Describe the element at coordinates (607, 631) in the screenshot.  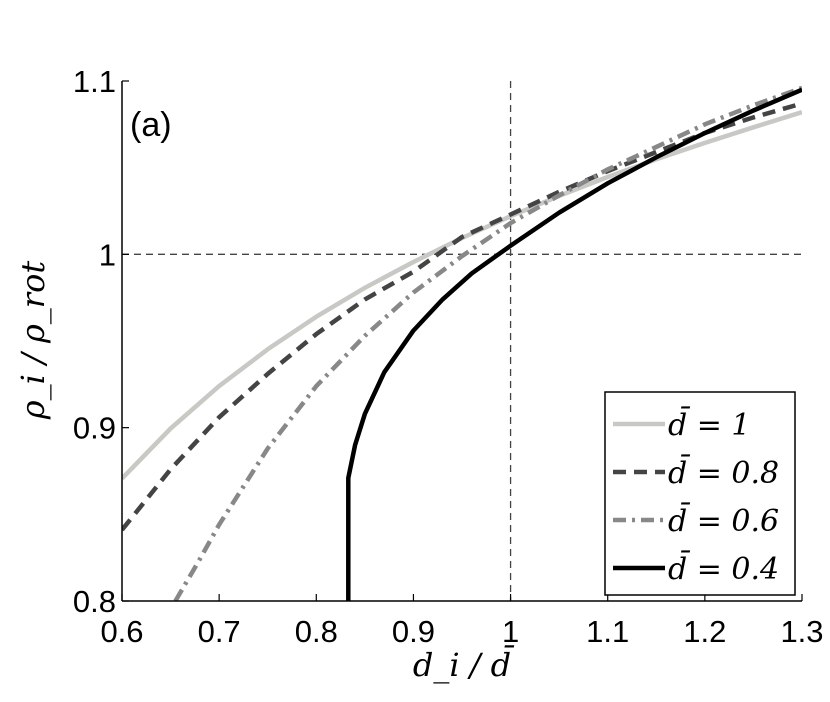
I see `x-tick-label-5: 1.1` at that location.